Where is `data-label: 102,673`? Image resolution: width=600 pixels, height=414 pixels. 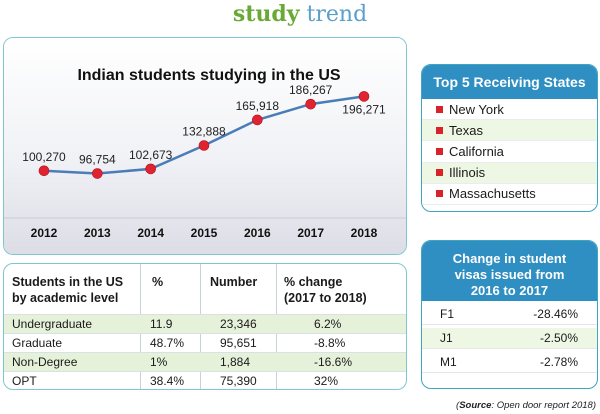
data-label: 102,673 is located at coordinates (151, 155).